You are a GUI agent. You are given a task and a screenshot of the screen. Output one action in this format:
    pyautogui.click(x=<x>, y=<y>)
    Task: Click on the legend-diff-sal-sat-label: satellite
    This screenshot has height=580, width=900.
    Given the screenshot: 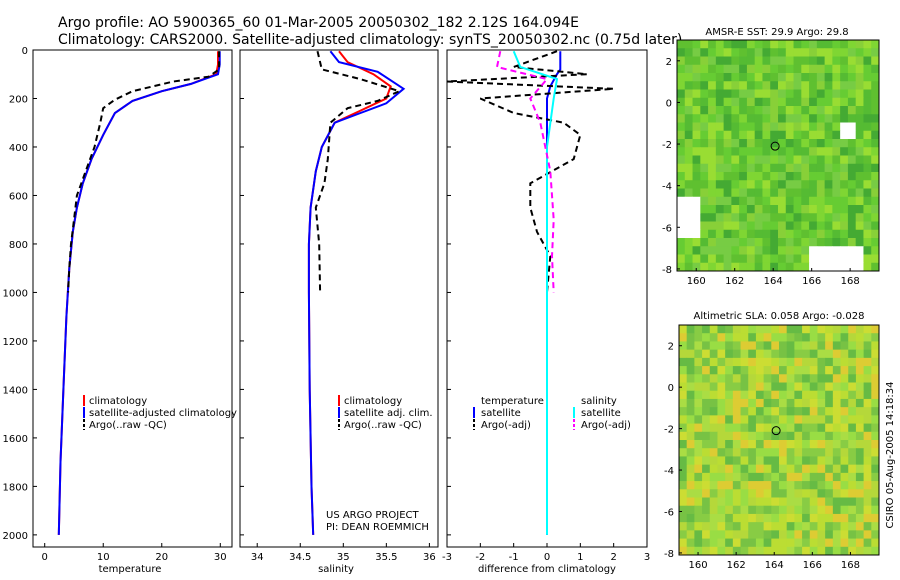 What is the action you would take?
    pyautogui.click(x=601, y=413)
    